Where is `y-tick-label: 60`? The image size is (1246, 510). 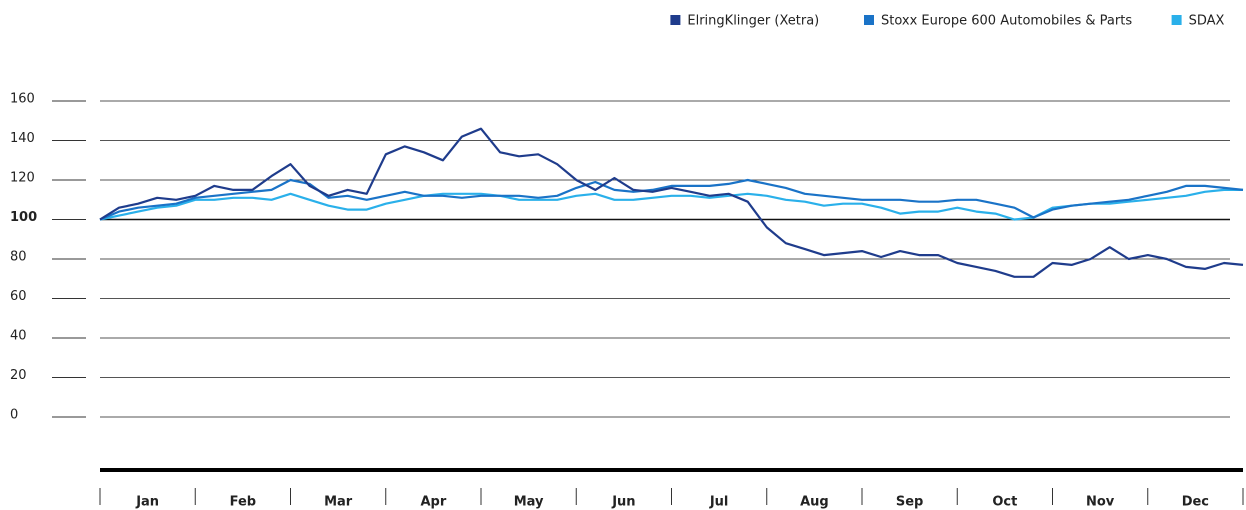
y-tick-label: 60 is located at coordinates (18, 296).